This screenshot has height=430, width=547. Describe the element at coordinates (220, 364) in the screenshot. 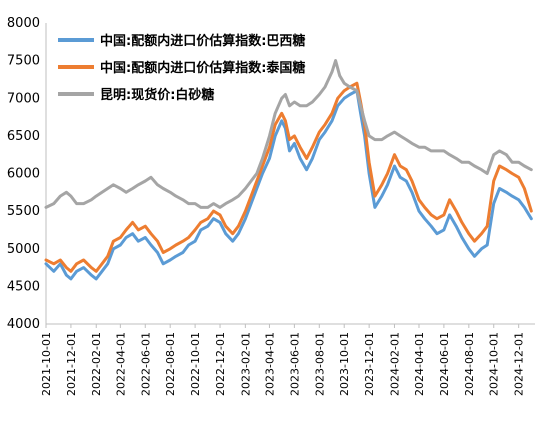

I see `x-tick-label: 2022-12-01` at that location.